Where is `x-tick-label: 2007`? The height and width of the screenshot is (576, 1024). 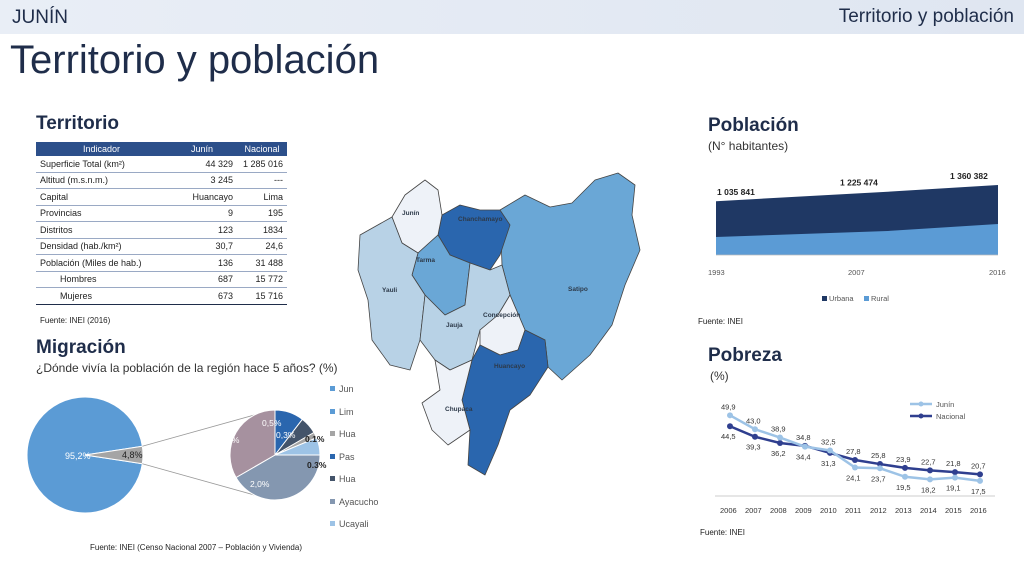 x-tick-label: 2007 is located at coordinates (753, 510).